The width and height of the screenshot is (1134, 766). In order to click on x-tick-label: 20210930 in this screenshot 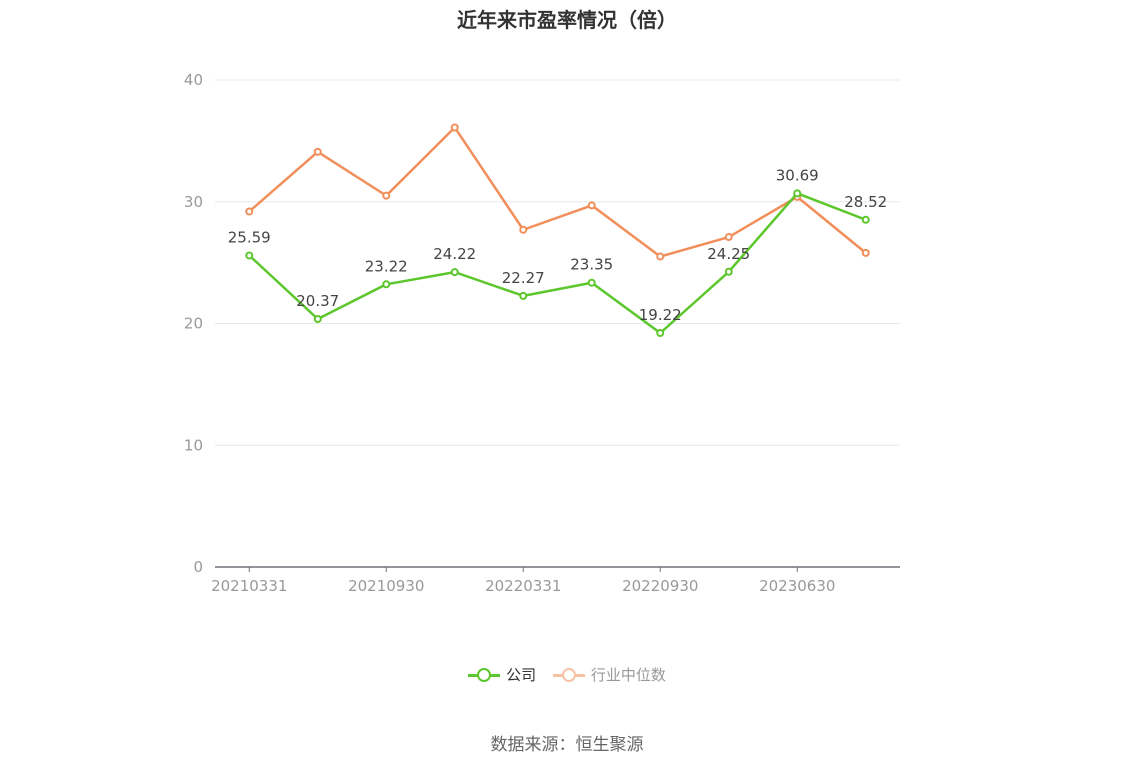, I will do `click(386, 586)`.